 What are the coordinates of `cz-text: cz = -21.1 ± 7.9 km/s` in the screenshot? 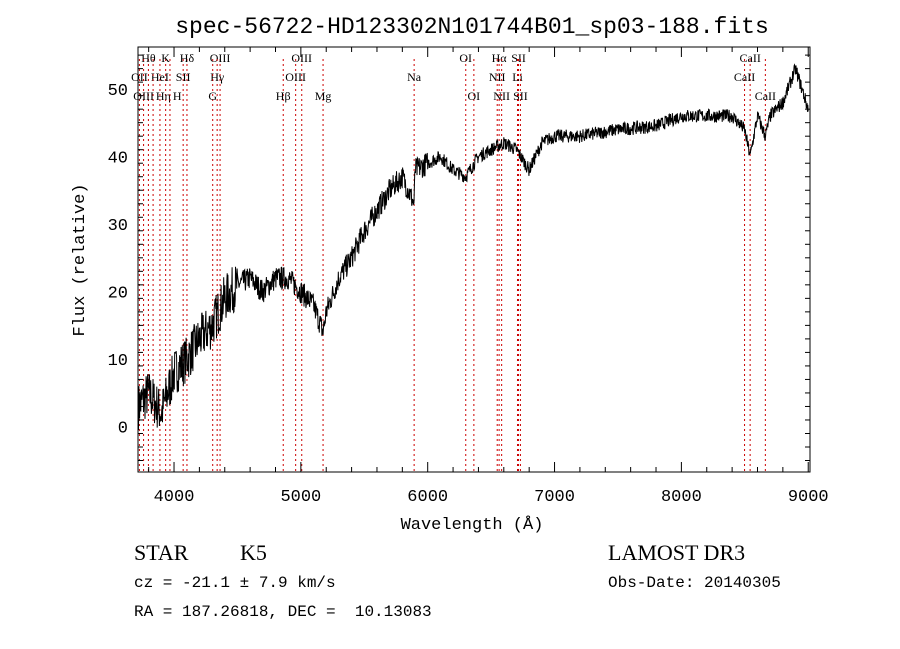 It's located at (235, 583).